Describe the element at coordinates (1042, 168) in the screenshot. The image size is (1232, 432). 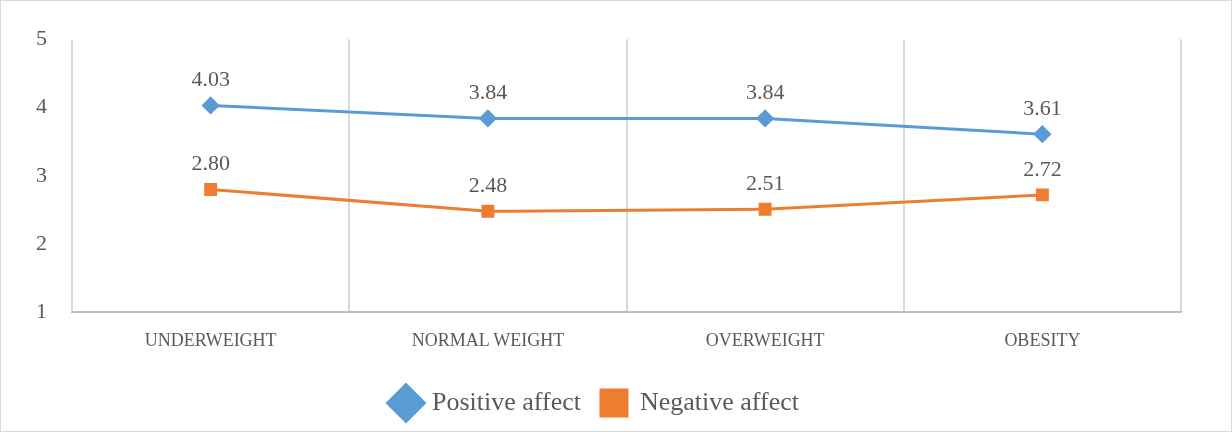
I see `data-label: 2.72` at that location.